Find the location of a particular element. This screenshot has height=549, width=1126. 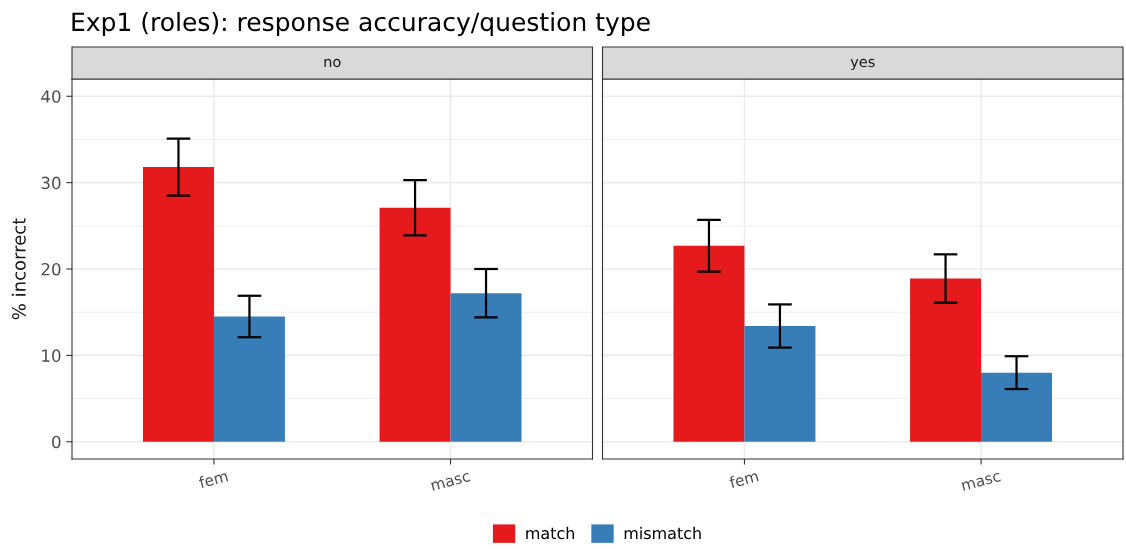

chart-subtitle: no is located at coordinates (332, 63).